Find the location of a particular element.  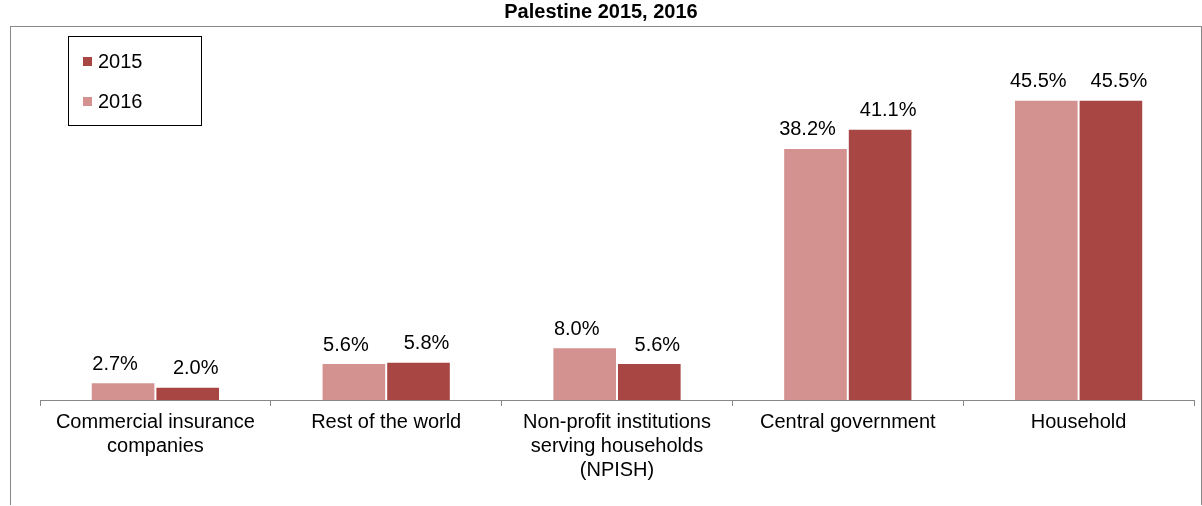

chart-title: Palestine 2015, 2016 is located at coordinates (601, 11).